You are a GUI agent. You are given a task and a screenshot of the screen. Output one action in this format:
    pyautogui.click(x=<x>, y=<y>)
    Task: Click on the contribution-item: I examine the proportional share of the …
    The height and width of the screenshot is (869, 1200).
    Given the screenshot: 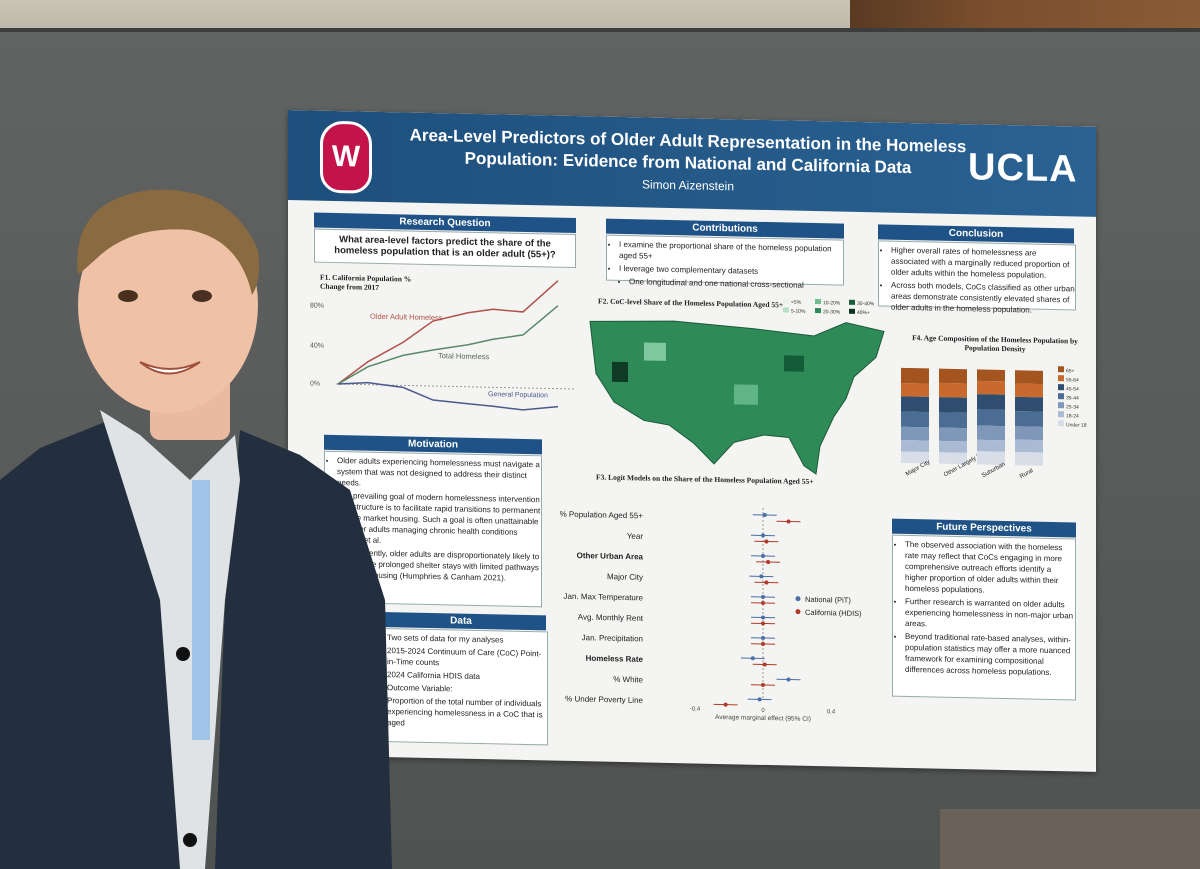 What is the action you would take?
    pyautogui.click(x=731, y=252)
    